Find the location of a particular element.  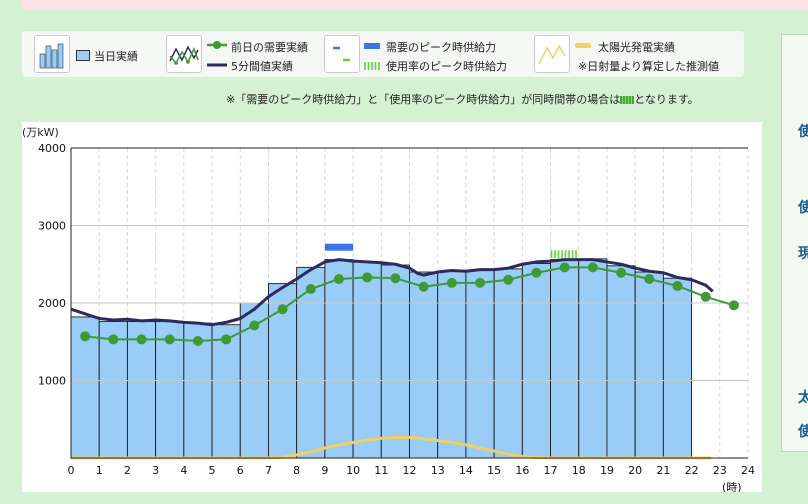

peak-usage-swatch is located at coordinates (372, 66).